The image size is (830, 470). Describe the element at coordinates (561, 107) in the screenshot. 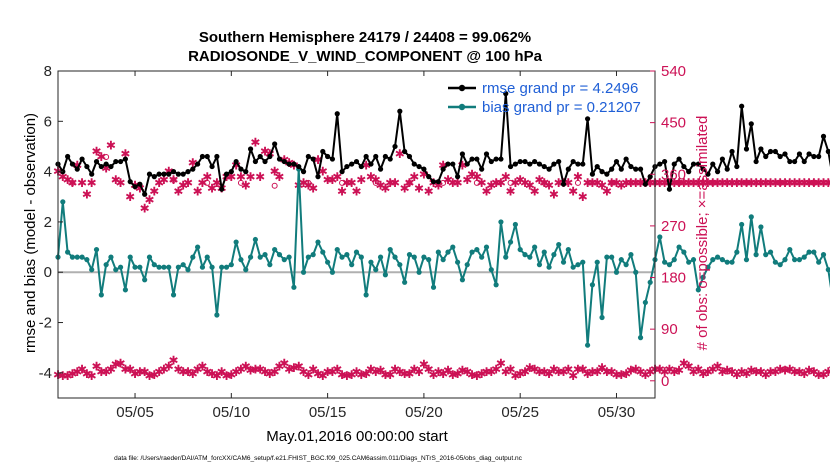

I see `legend-bias-label: bias grand pr = 0.21207` at that location.